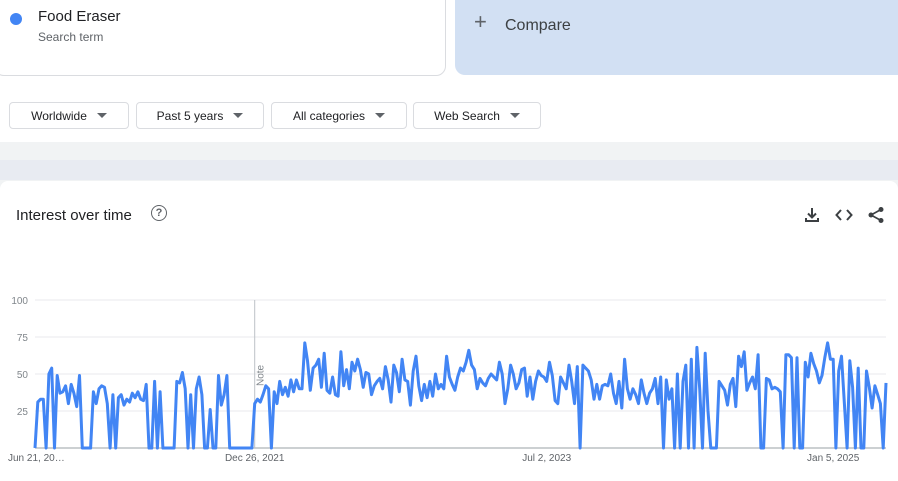 Image resolution: width=898 pixels, height=481 pixels. What do you see at coordinates (449, 170) in the screenshot?
I see `section-divider` at bounding box center [449, 170].